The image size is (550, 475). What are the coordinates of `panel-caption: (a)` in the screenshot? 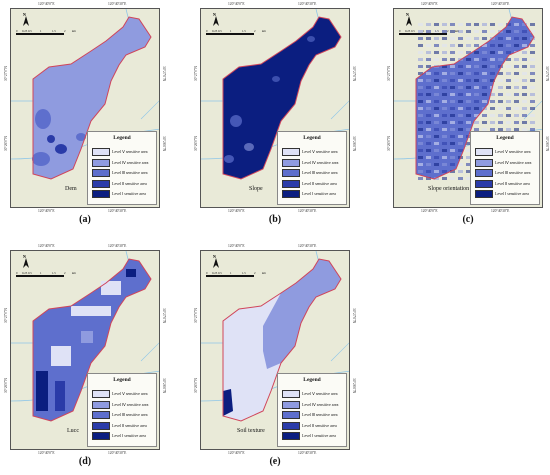 It's located at (85, 219).